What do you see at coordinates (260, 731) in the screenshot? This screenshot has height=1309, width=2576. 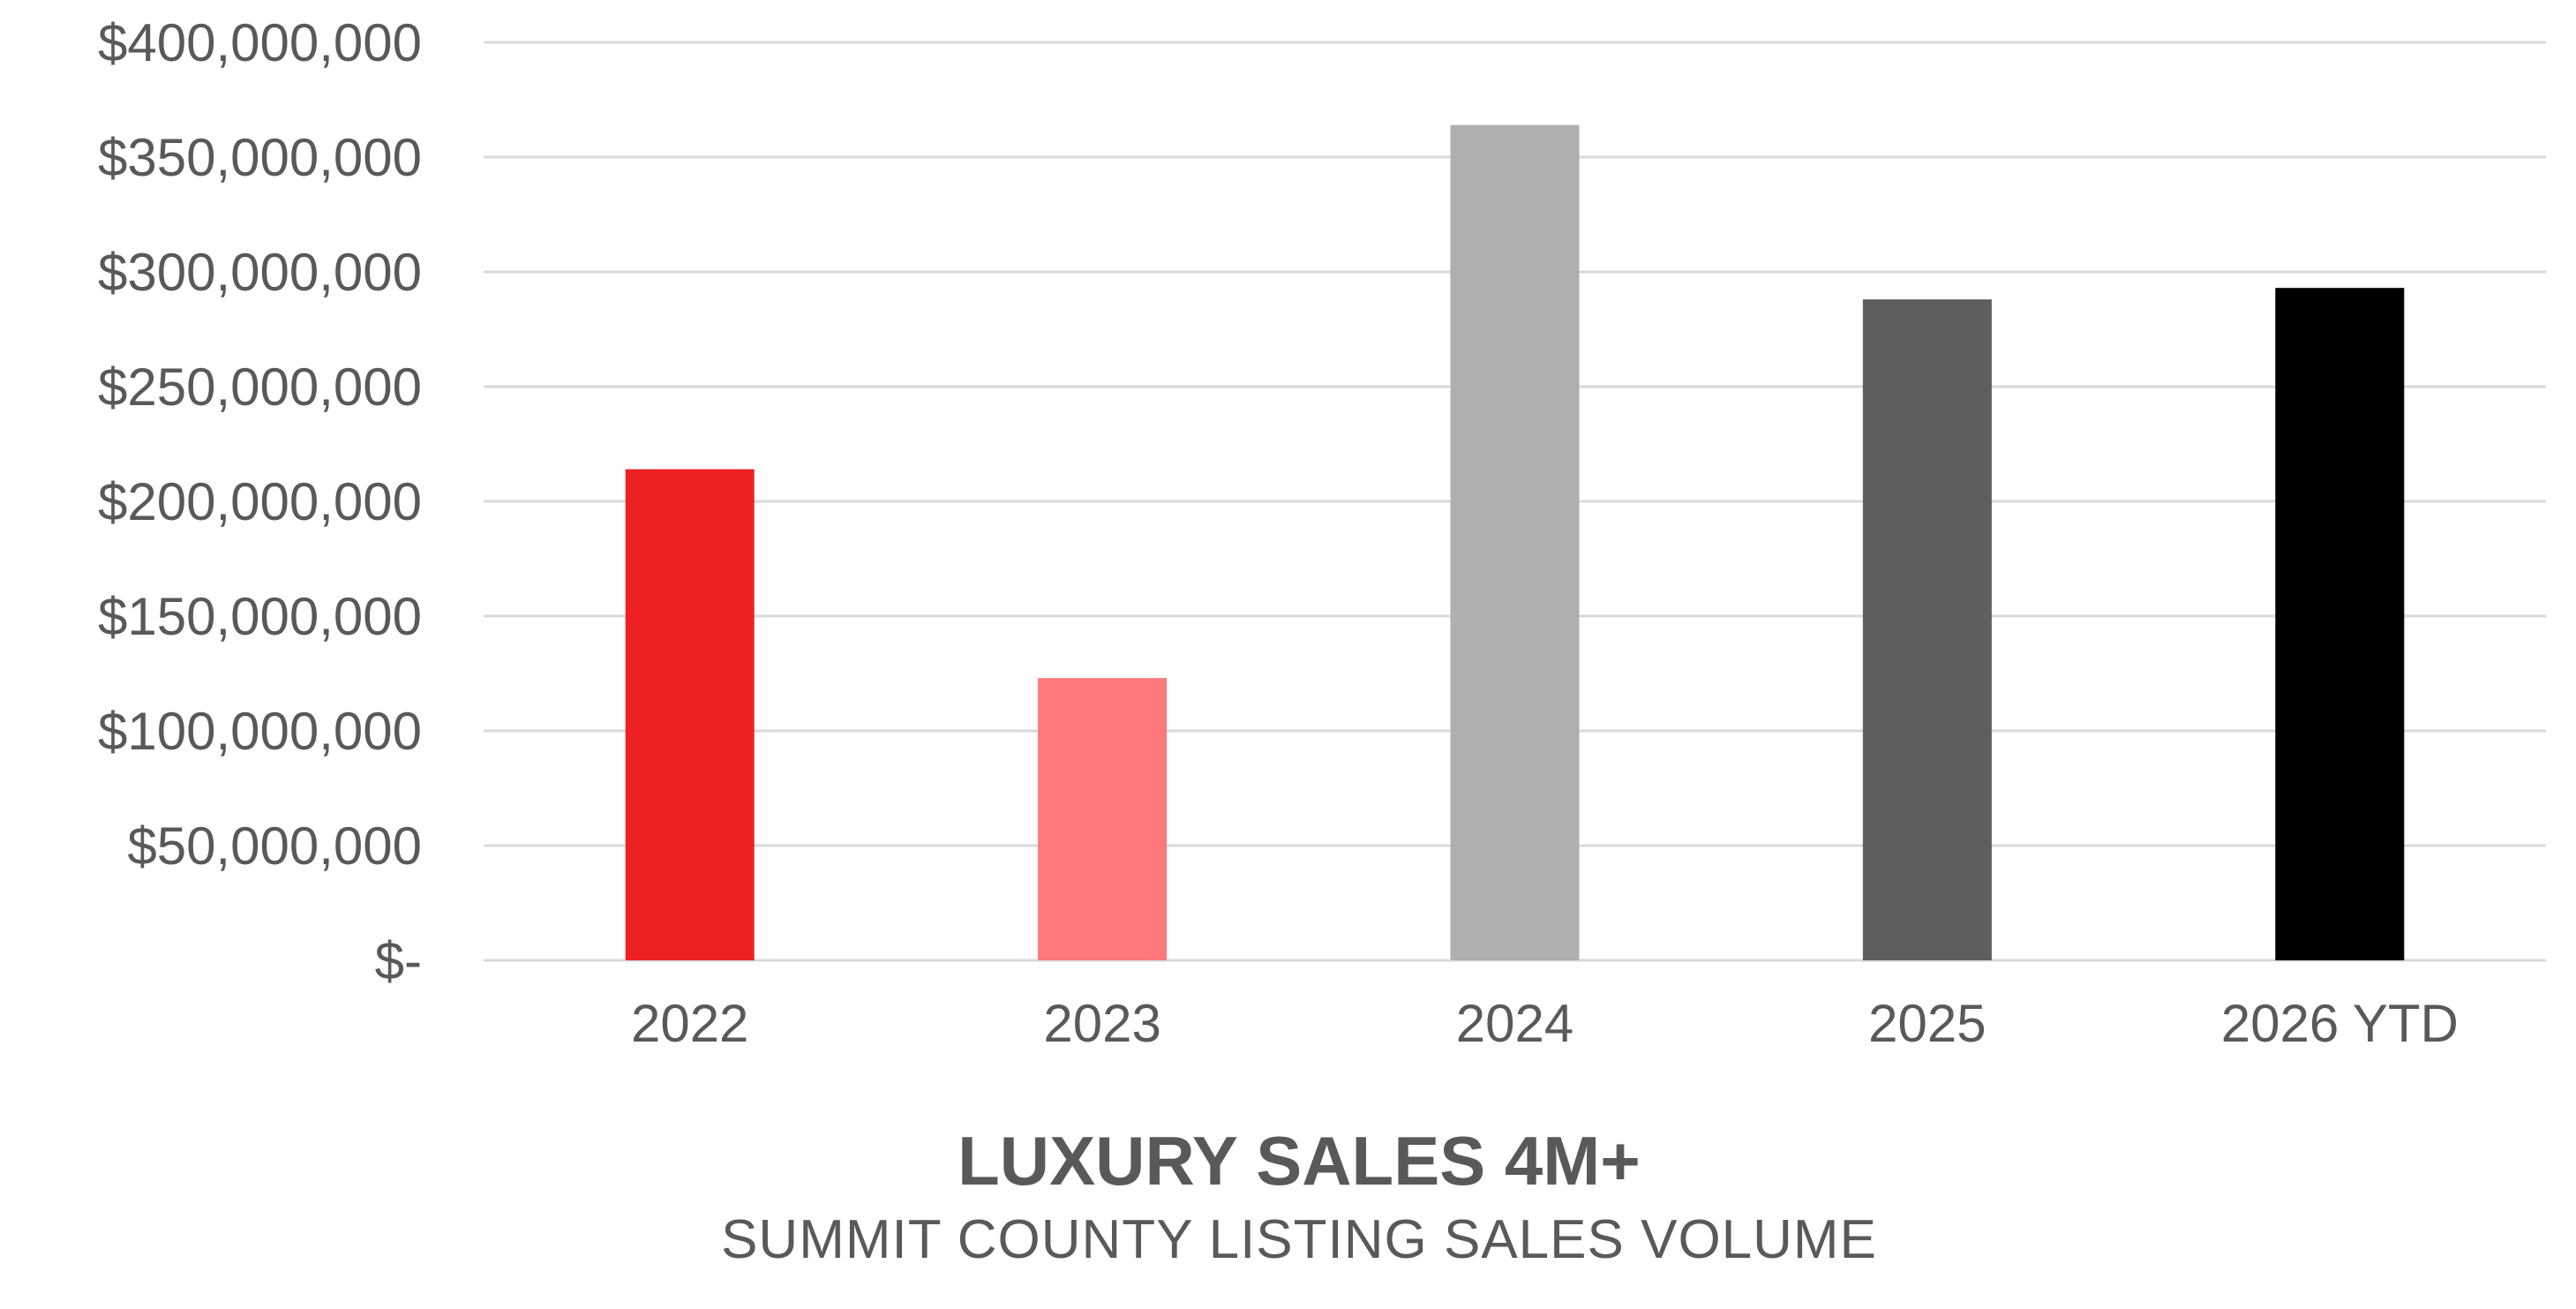 I see `y-tick-label: $100,000,000` at bounding box center [260, 731].